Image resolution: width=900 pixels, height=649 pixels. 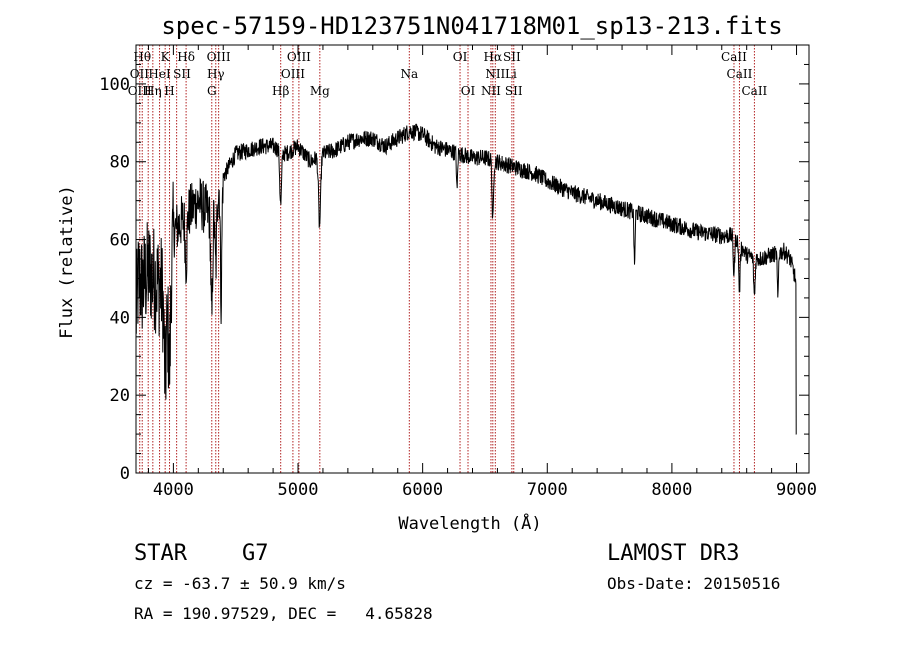 I want to click on line-label: Hα, so click(x=493, y=57).